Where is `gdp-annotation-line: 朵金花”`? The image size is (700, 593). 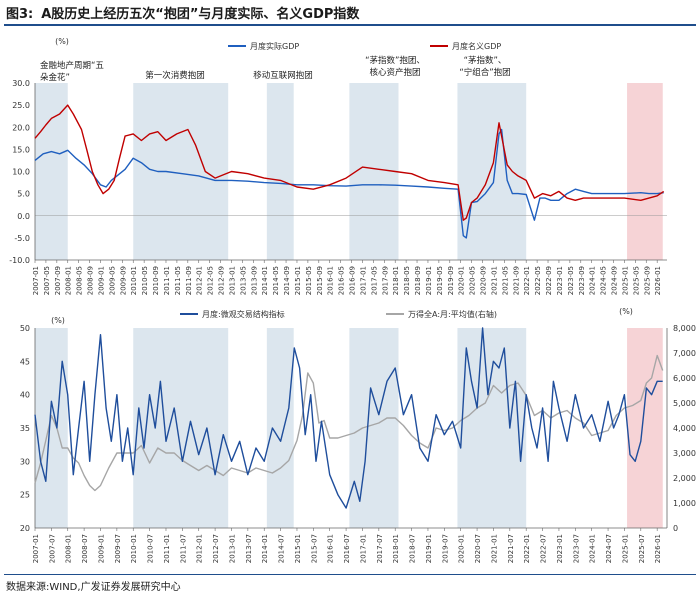
gdp-annotation-line: 朵金花” is located at coordinates (55, 77).